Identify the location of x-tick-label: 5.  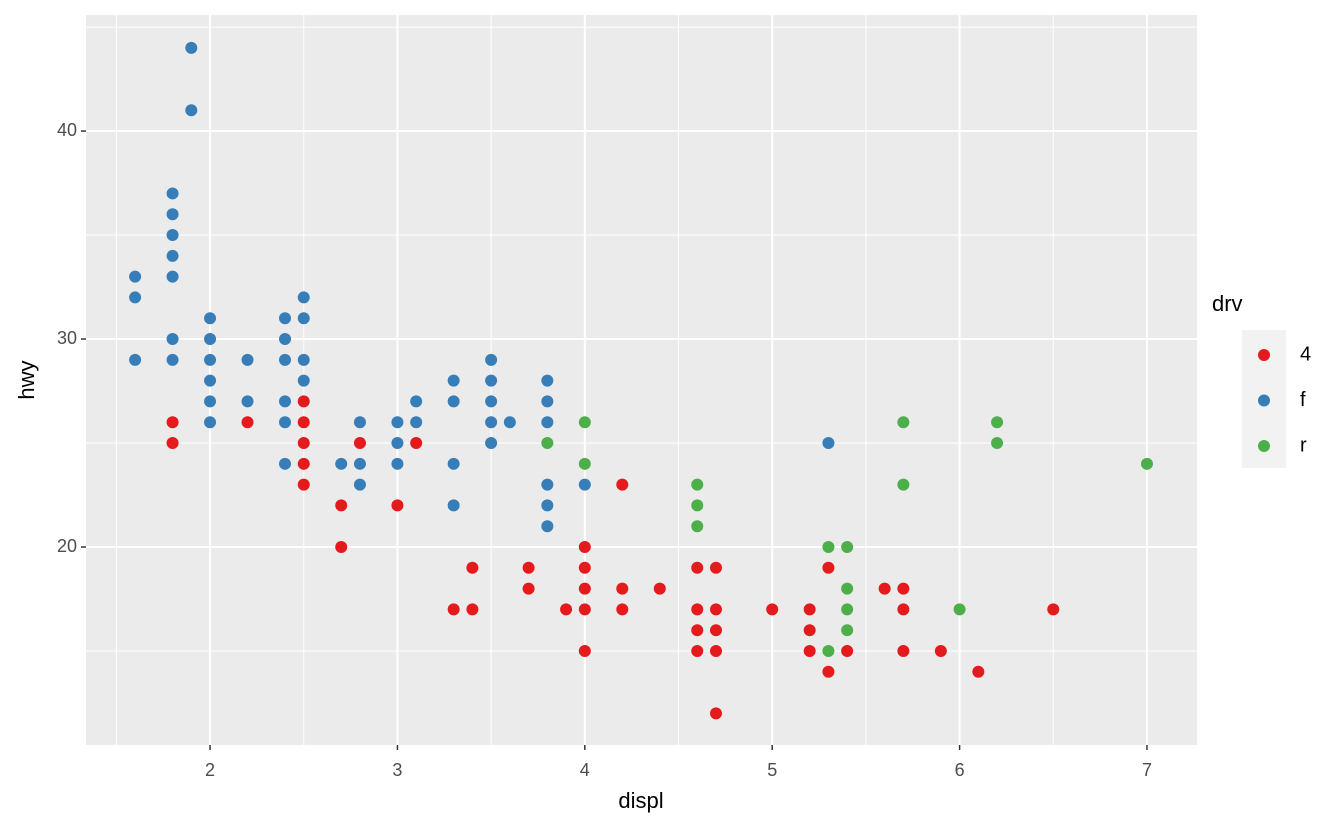
(772, 770).